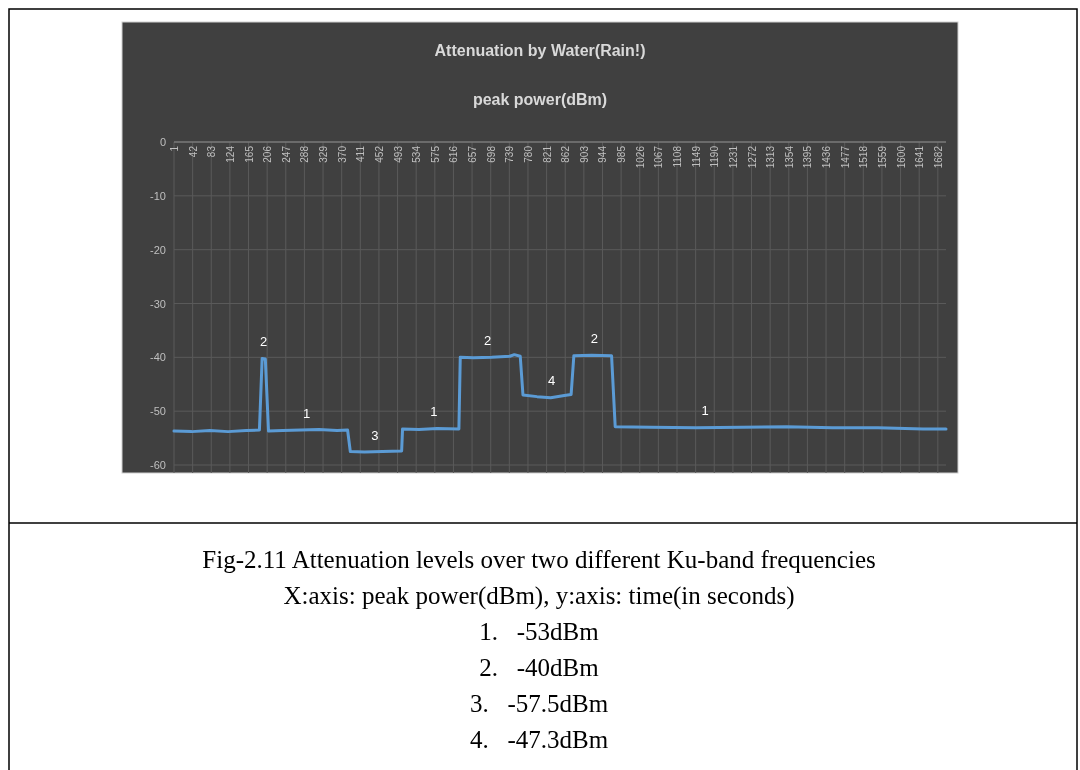 The width and height of the screenshot is (1080, 770). What do you see at coordinates (305, 154) in the screenshot?
I see `x-tick-label: 288` at bounding box center [305, 154].